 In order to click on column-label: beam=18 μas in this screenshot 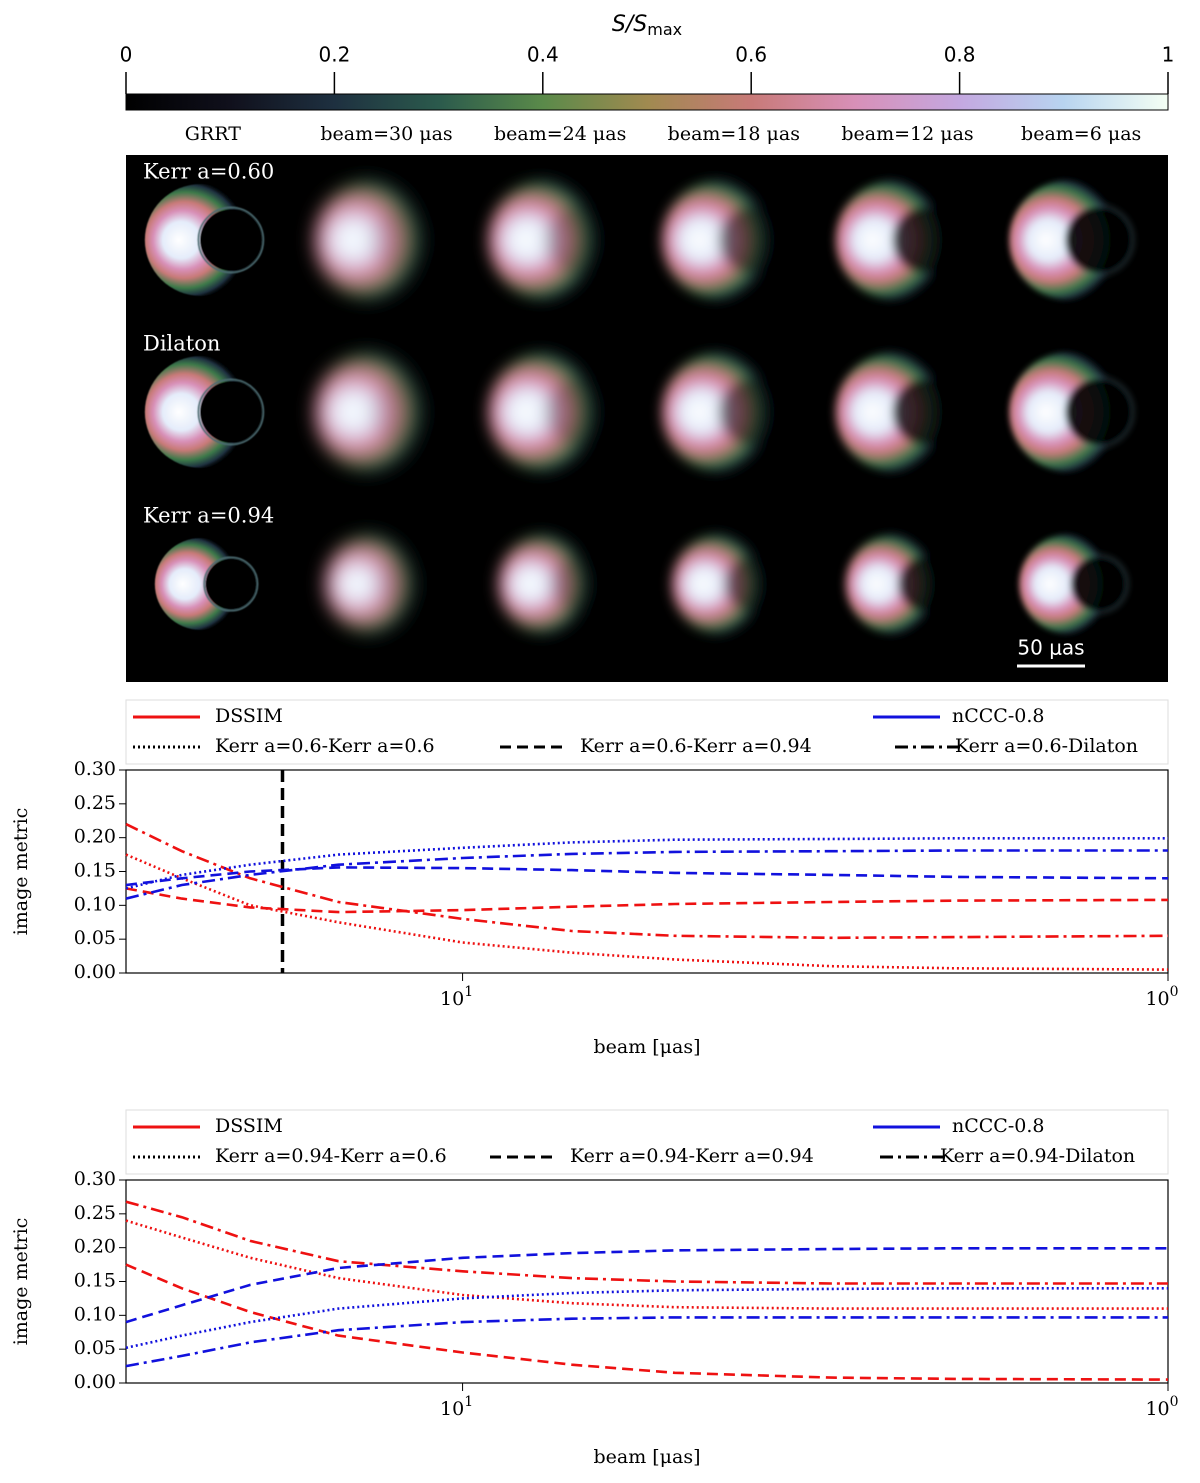, I will do `click(734, 134)`.